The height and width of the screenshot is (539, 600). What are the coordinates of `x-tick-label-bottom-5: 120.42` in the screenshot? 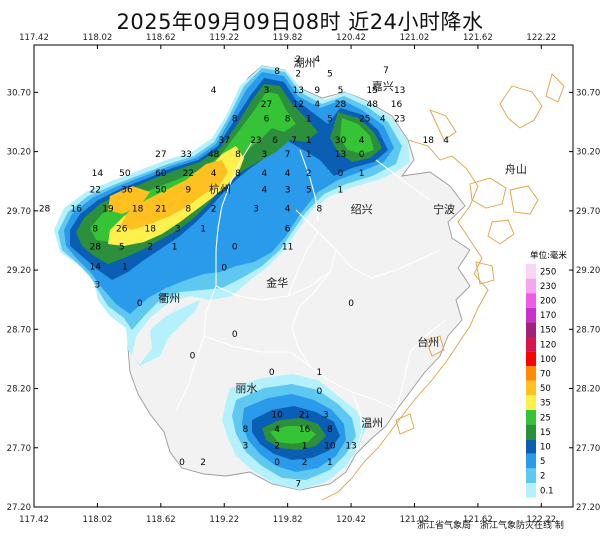 It's located at (351, 520).